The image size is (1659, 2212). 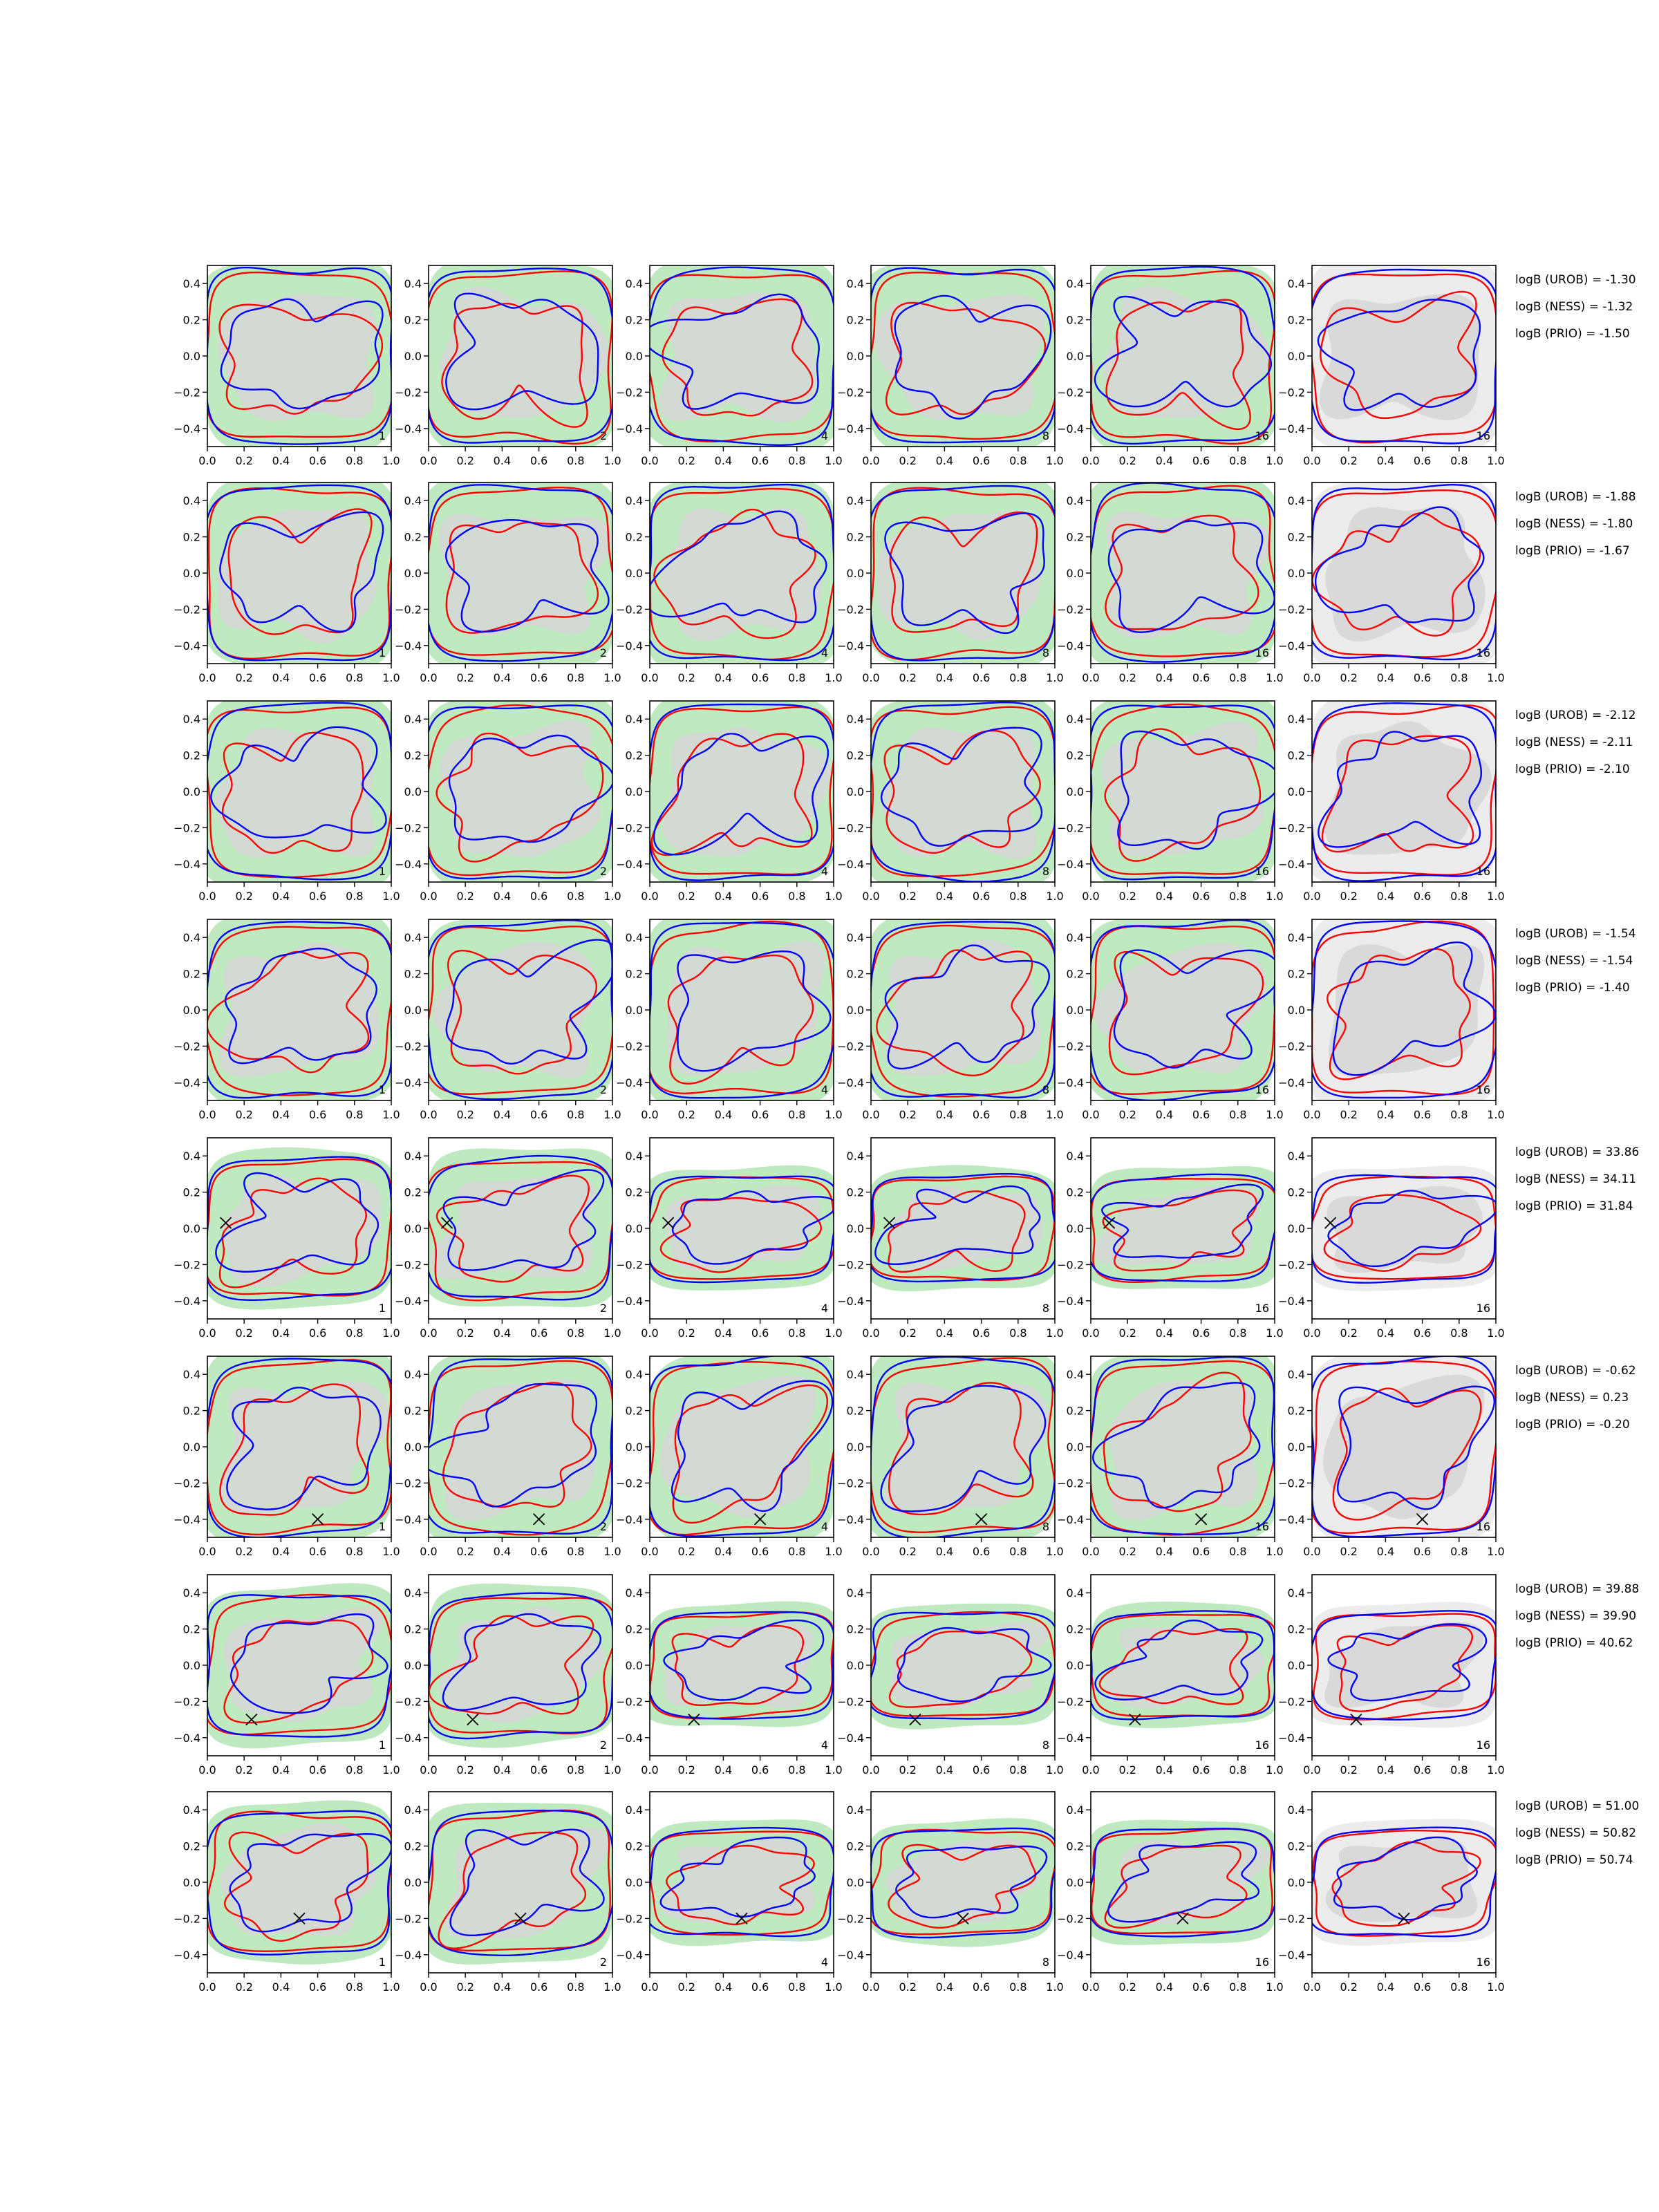 I want to click on logb-annotation: logB (UROB) = -1.88, so click(x=1576, y=497).